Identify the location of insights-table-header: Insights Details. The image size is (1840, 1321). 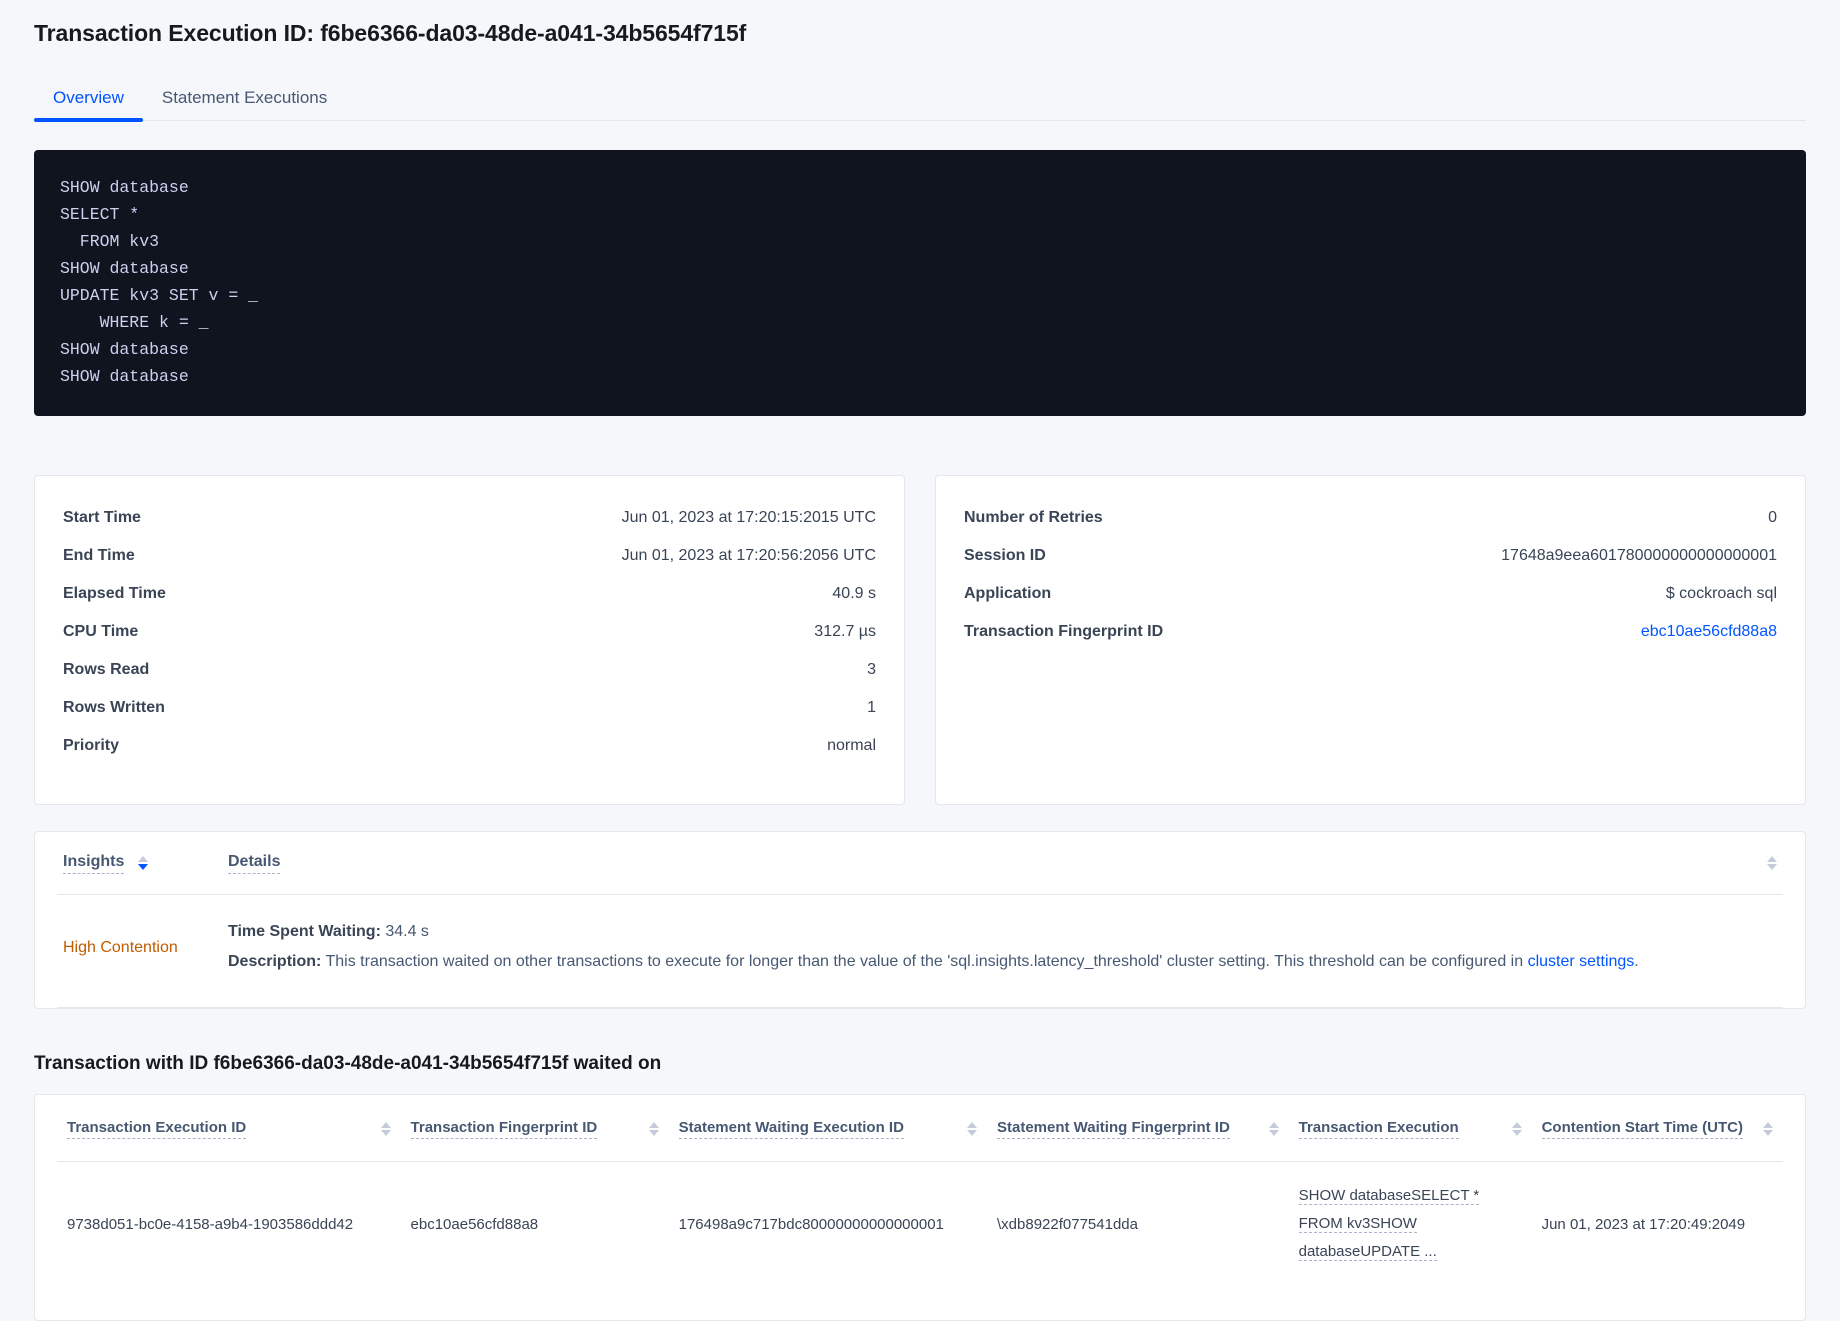
(920, 863).